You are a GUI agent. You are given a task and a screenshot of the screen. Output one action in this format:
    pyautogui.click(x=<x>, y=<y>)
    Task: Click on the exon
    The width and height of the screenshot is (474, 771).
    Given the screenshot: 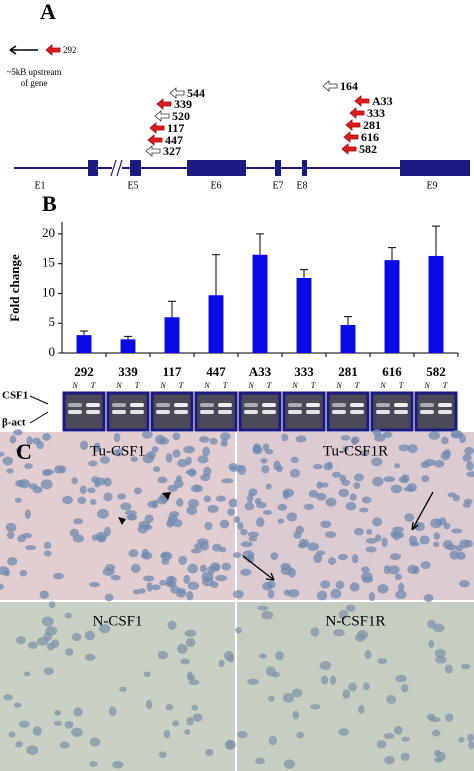 What is the action you would take?
    pyautogui.click(x=135, y=168)
    